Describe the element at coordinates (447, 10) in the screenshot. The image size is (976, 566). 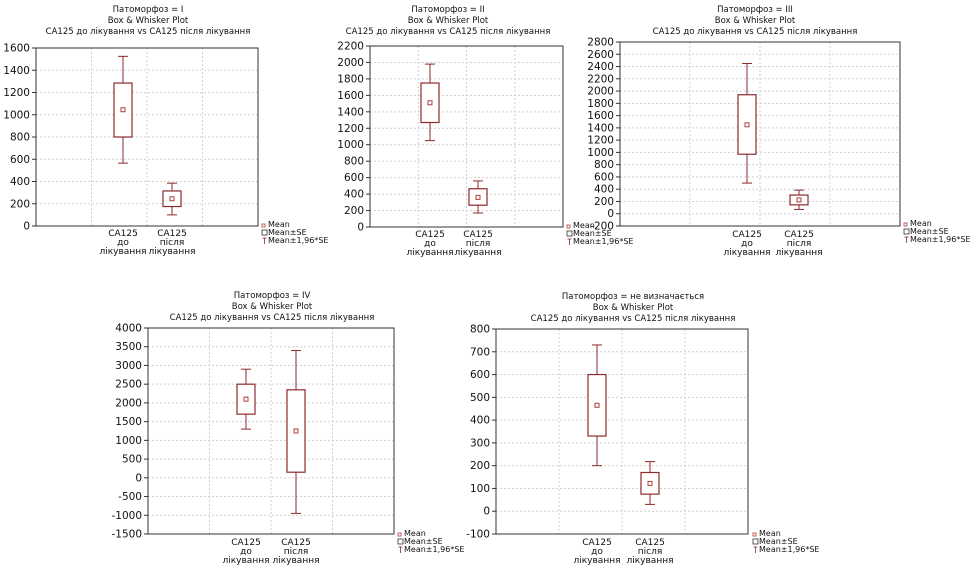
I see `chart-title-line: Патоморфоз = II` at that location.